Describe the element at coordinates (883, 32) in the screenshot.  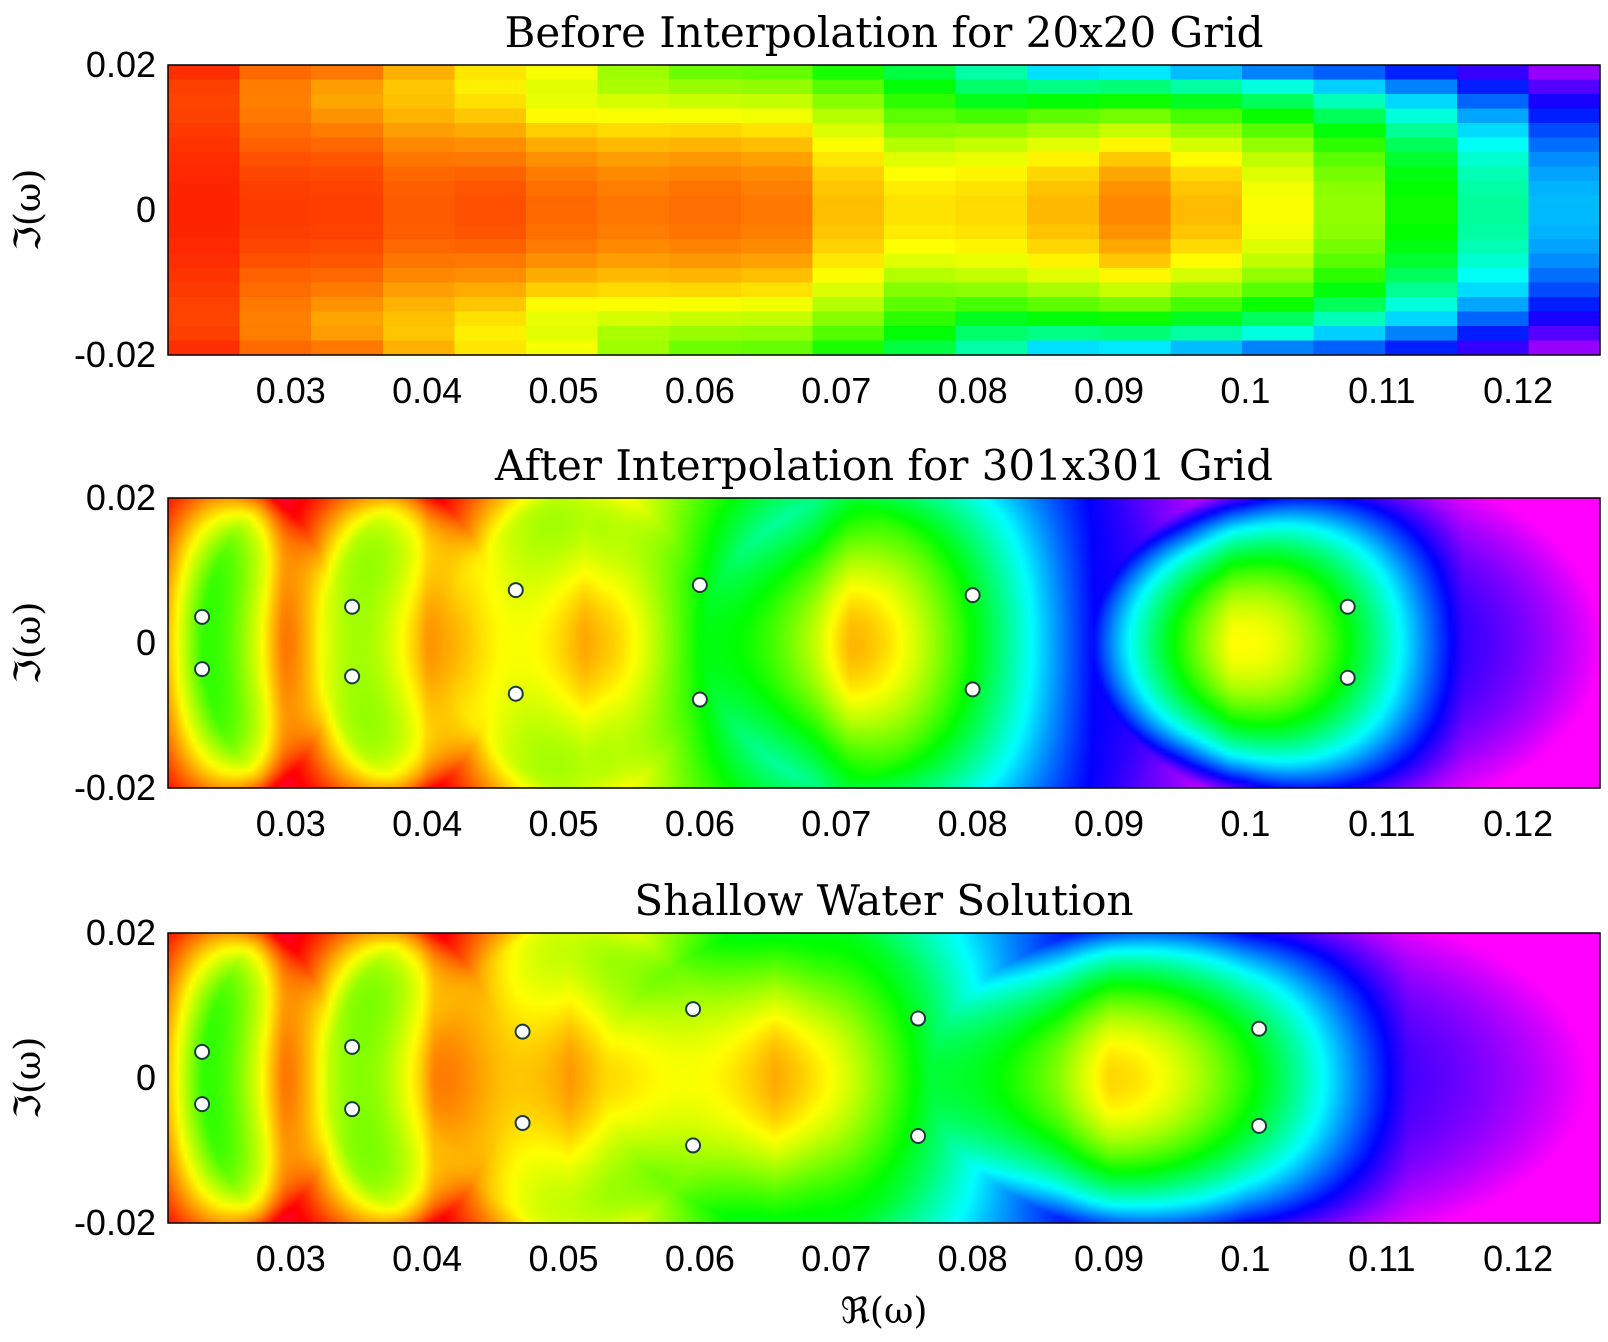
I see `panel-title: Before Interpolation for 20x20 Grid` at that location.